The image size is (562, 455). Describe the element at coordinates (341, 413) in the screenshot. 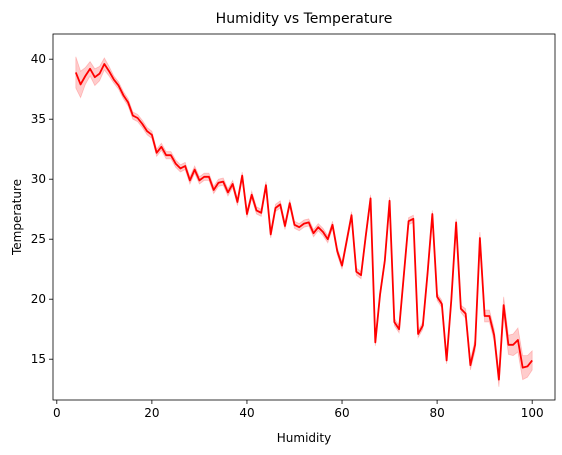

I see `x-tick-label: 60` at that location.